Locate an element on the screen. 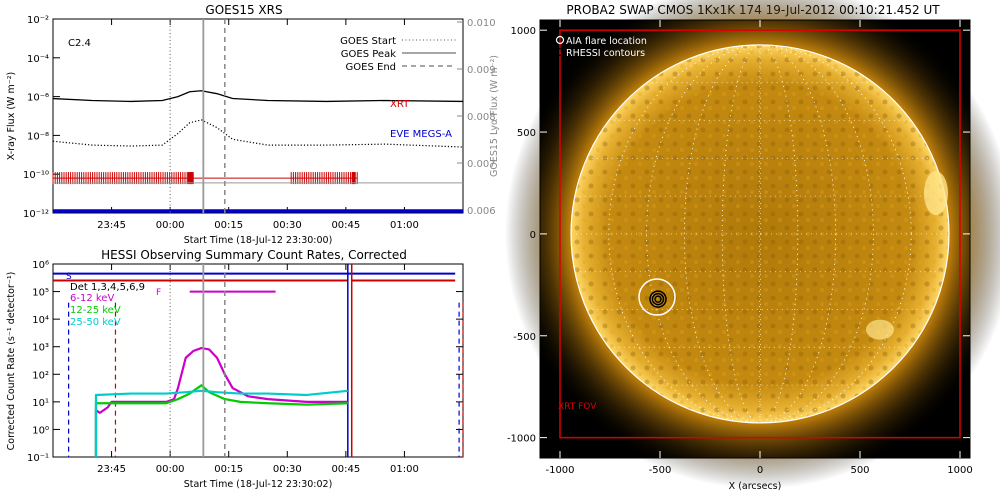 This screenshot has width=1000, height=500. active-region-south is located at coordinates (880, 329).